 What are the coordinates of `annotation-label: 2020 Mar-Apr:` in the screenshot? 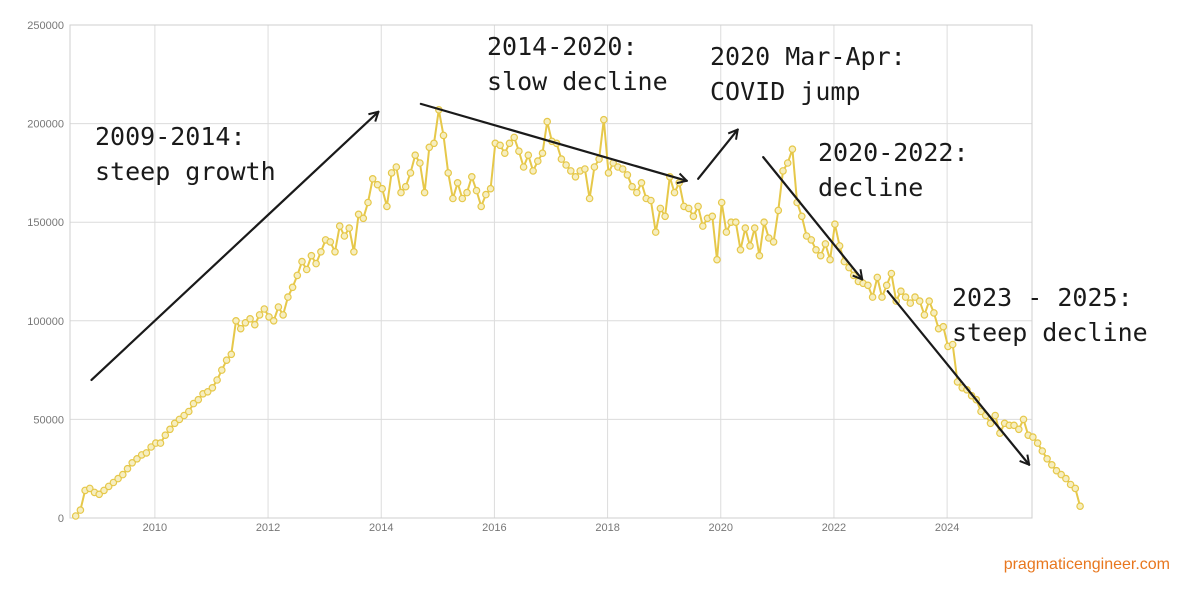 It's located at (808, 56).